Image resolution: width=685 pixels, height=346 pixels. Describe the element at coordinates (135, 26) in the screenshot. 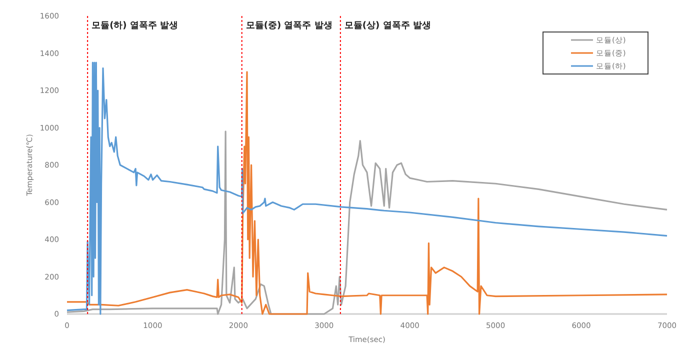

I see `ref-line-label: 모듈(하) 열폭주 발생` at that location.